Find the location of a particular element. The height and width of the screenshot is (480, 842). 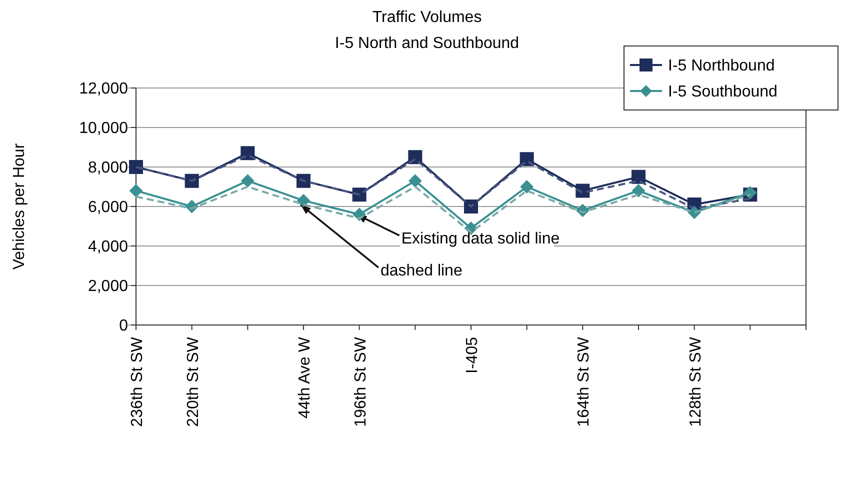

y-tick-label: 4,000 is located at coordinates (108, 247).